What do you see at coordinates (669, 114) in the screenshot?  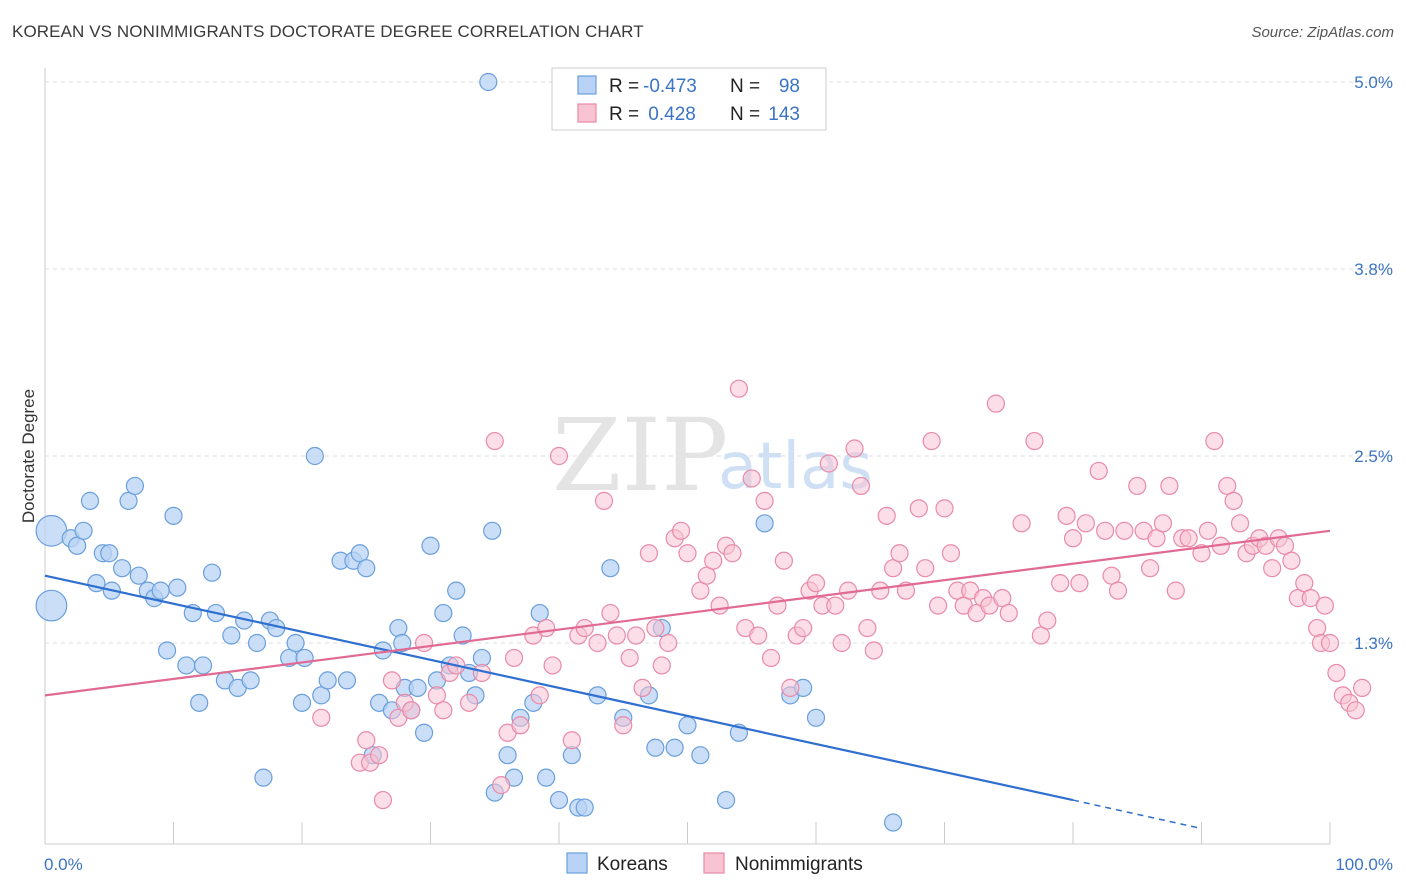 I see `legend-nonimmigrants-r-value: 0.428` at bounding box center [669, 114].